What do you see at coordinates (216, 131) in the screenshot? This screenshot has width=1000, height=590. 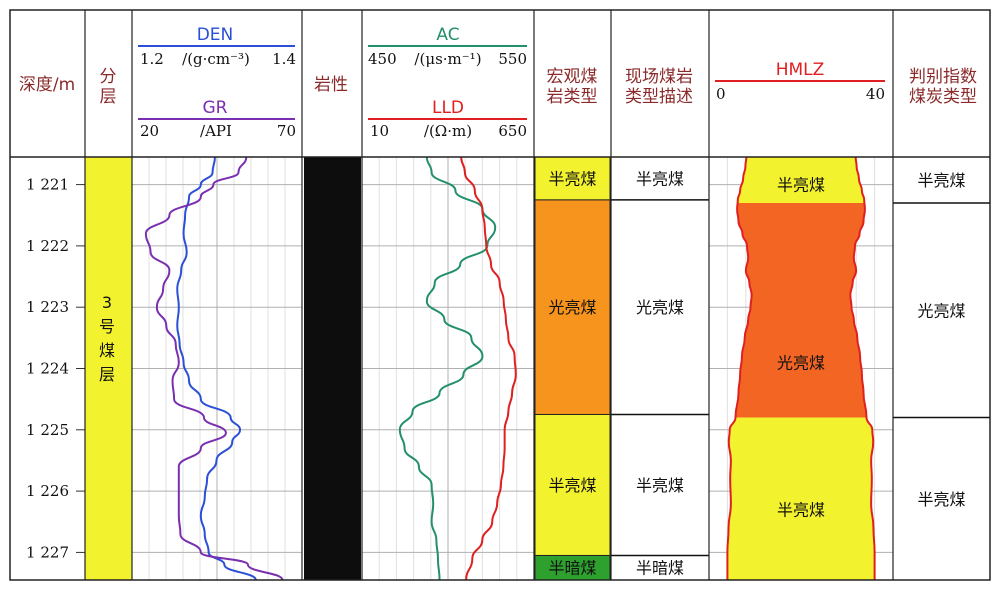 I see `gr-unit: /API` at bounding box center [216, 131].